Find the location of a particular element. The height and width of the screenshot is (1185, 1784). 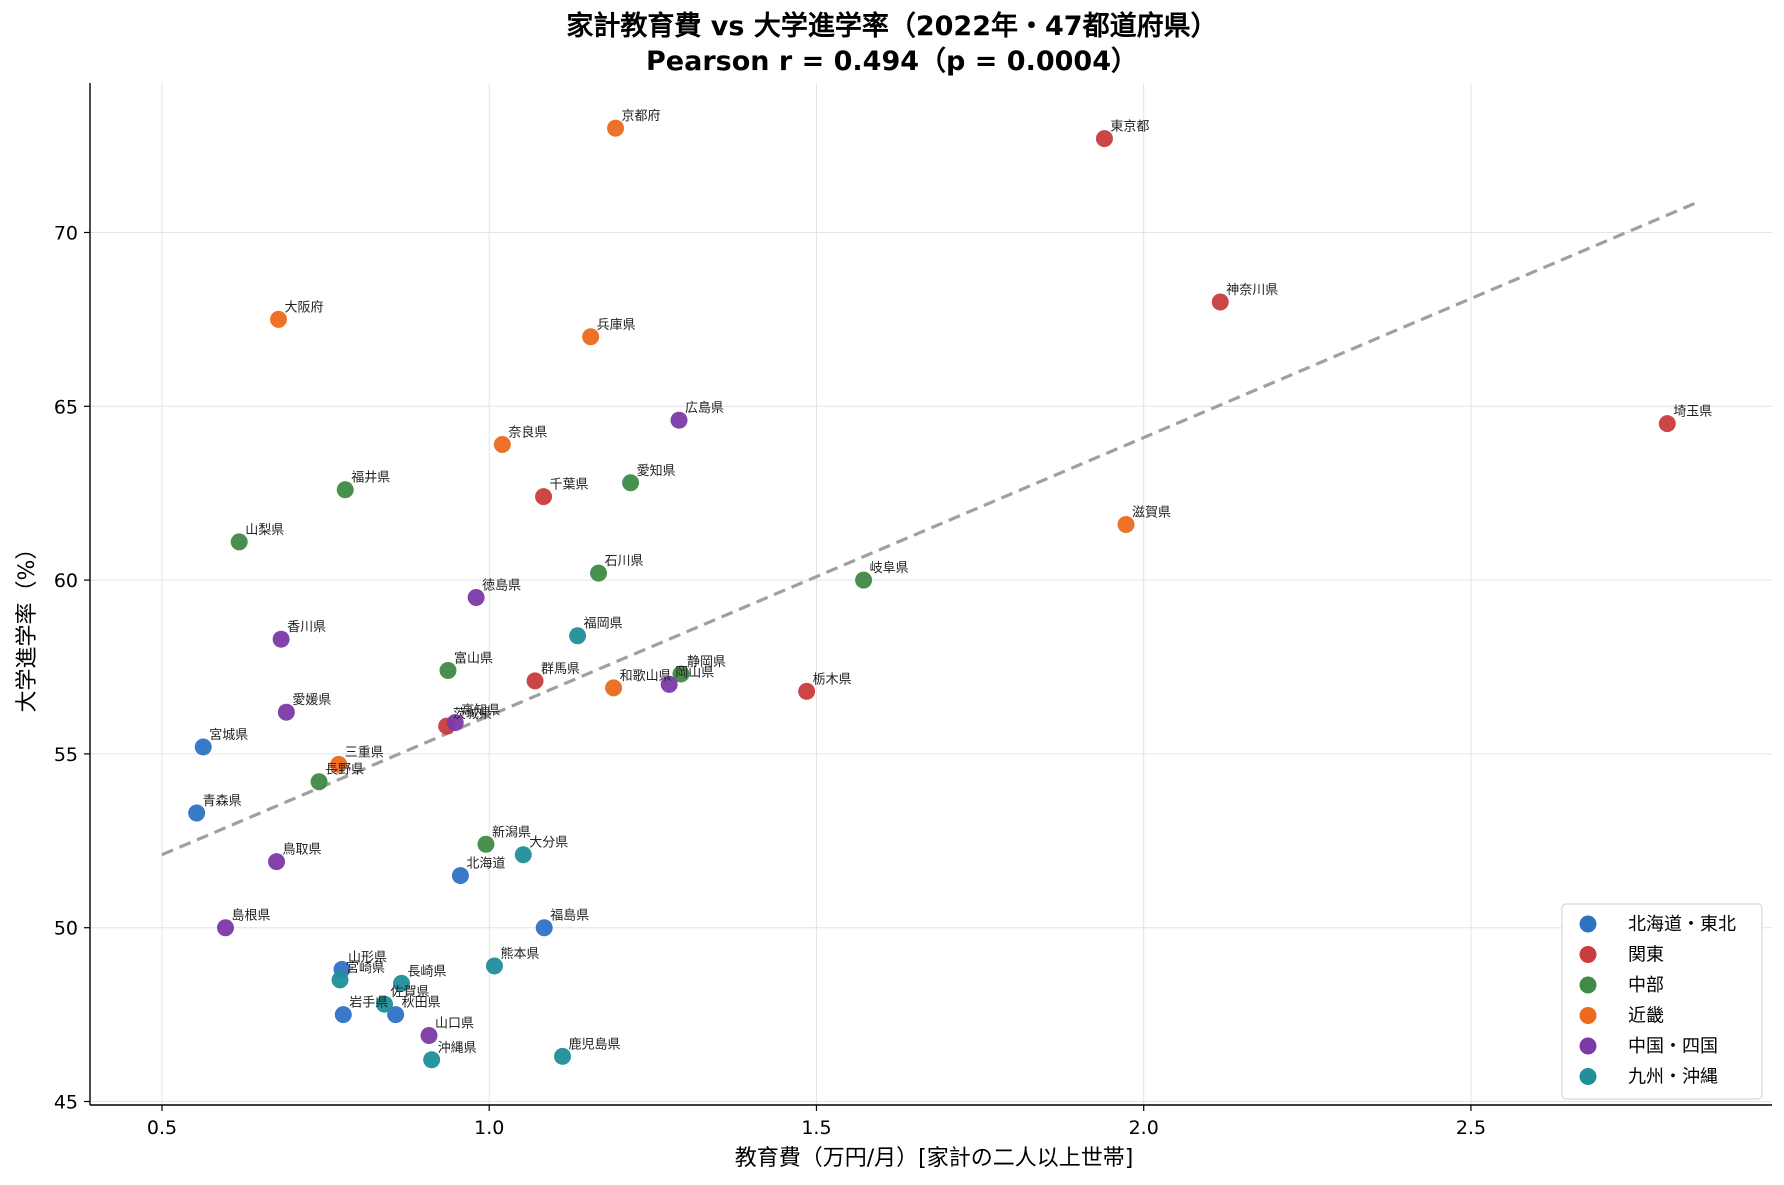

point-label: 北海道 is located at coordinates (485, 864).